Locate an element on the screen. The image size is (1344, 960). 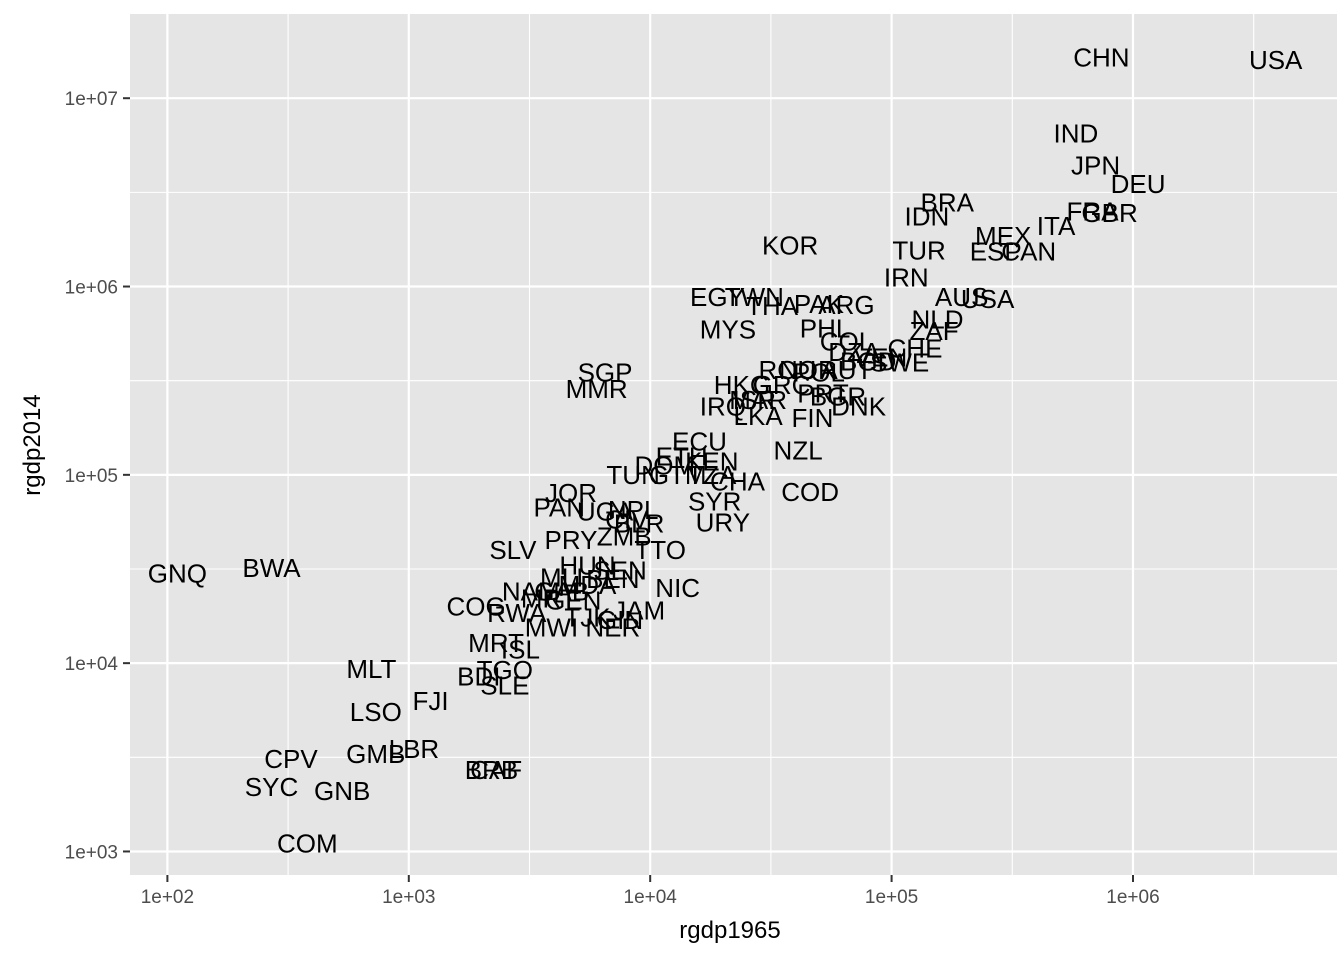
point-label-tun: TUN is located at coordinates (632, 475).